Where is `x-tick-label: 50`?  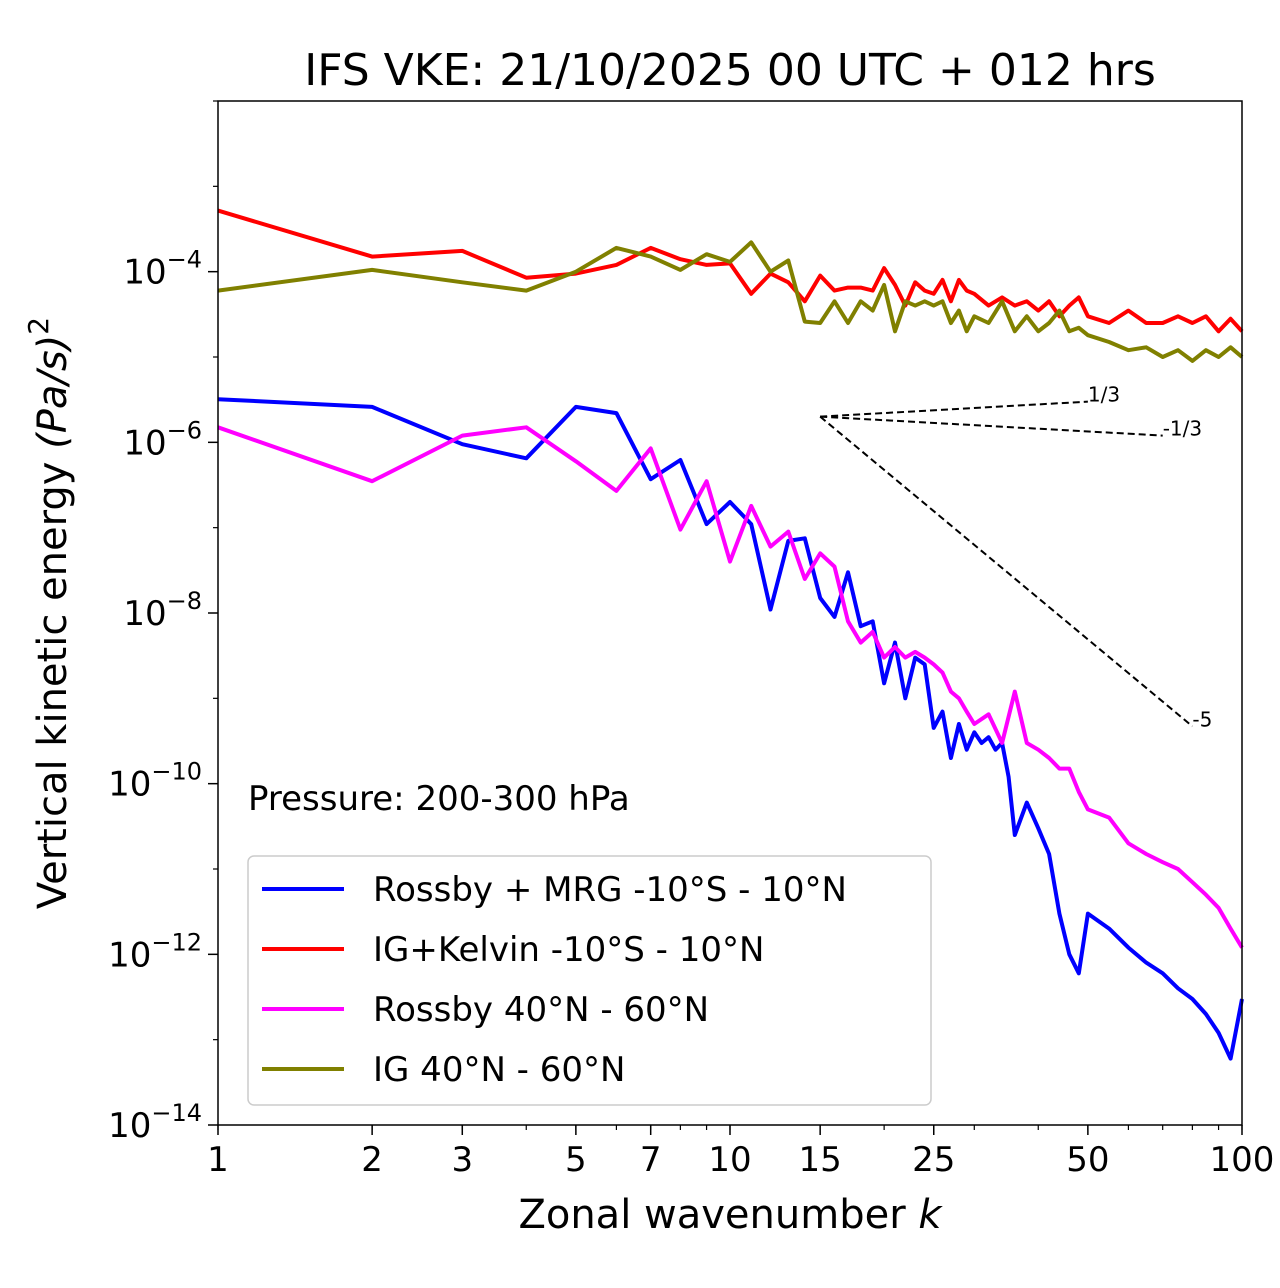 x-tick-label: 50 is located at coordinates (1087, 1160).